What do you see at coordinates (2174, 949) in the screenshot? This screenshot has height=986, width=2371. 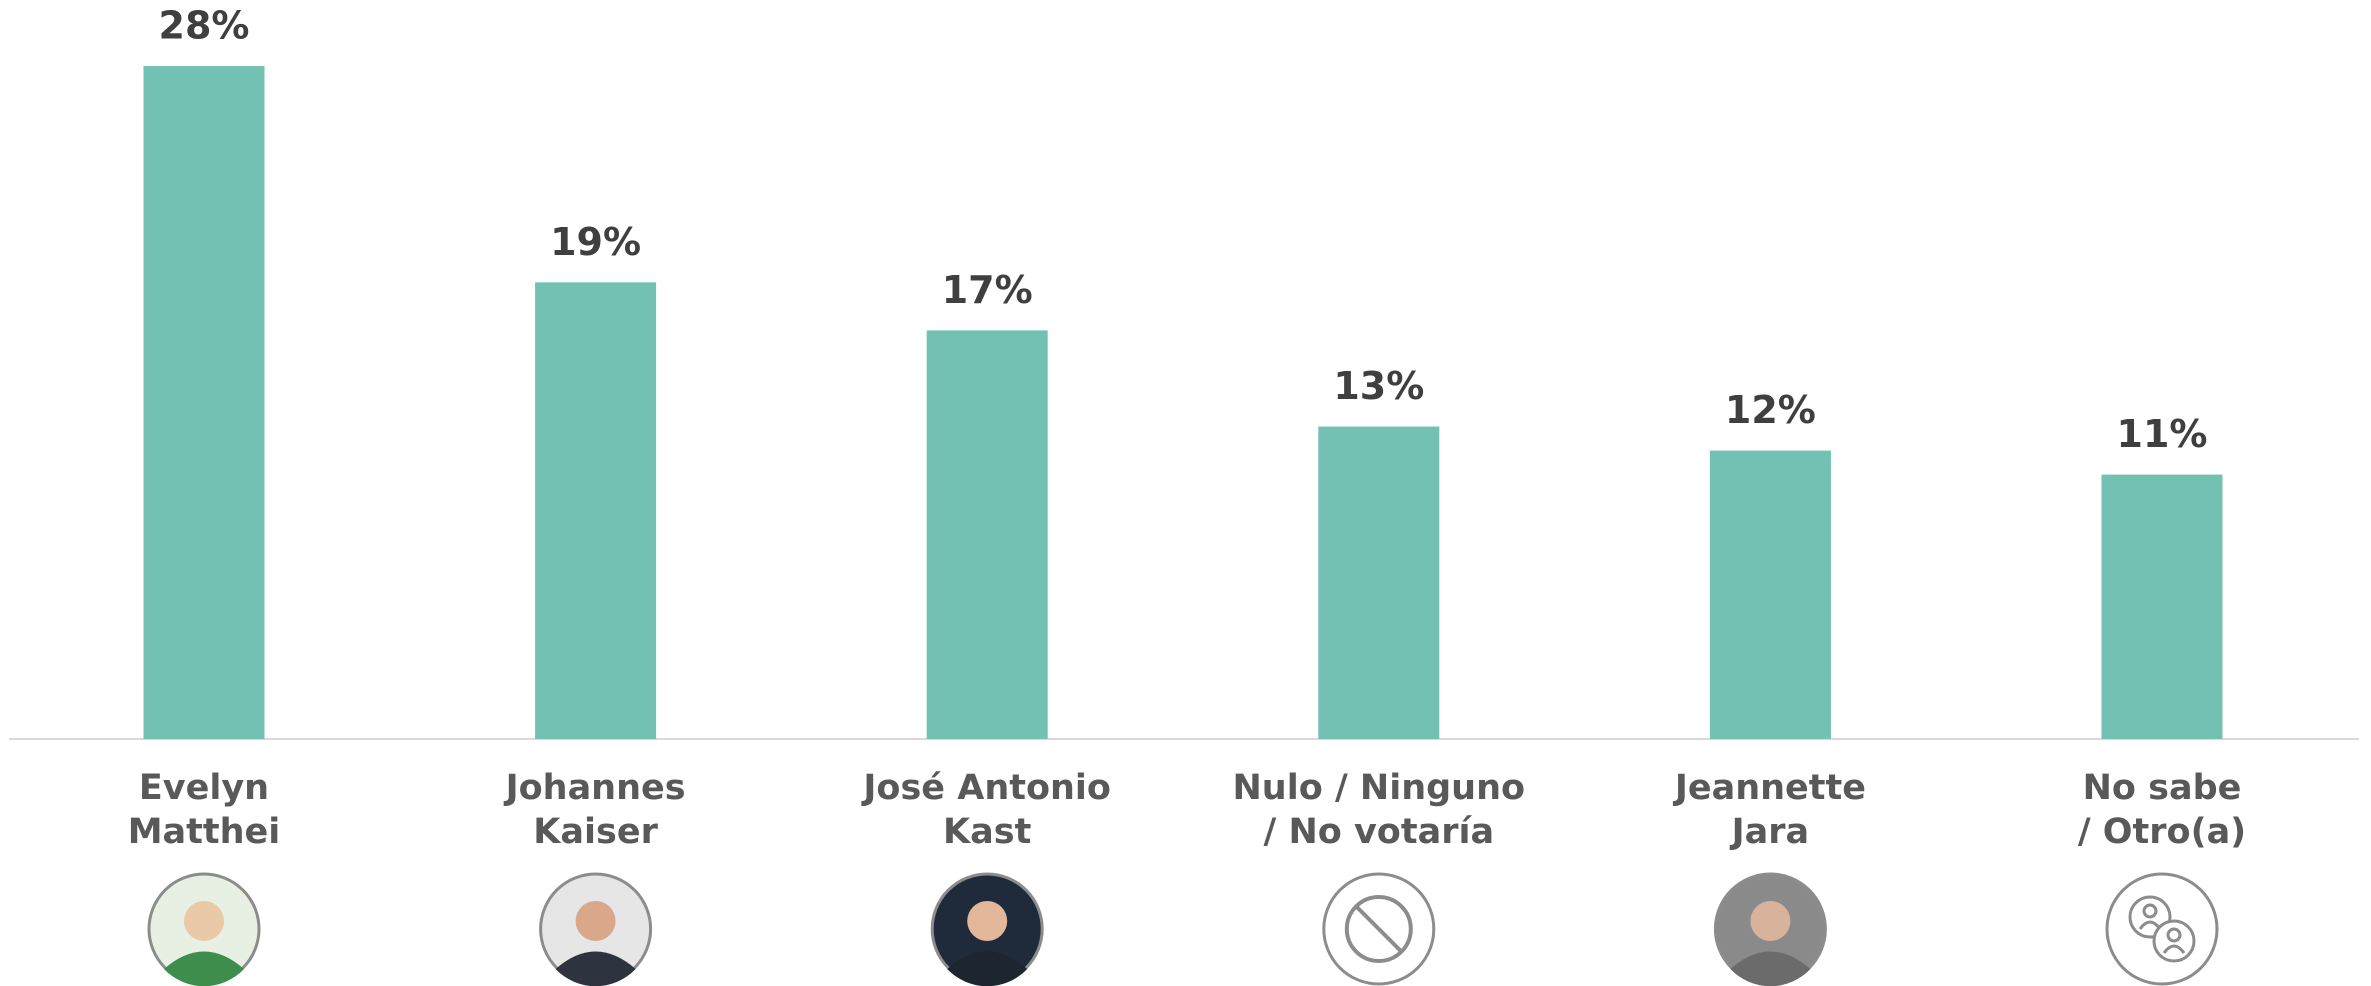 I see `person-body` at bounding box center [2174, 949].